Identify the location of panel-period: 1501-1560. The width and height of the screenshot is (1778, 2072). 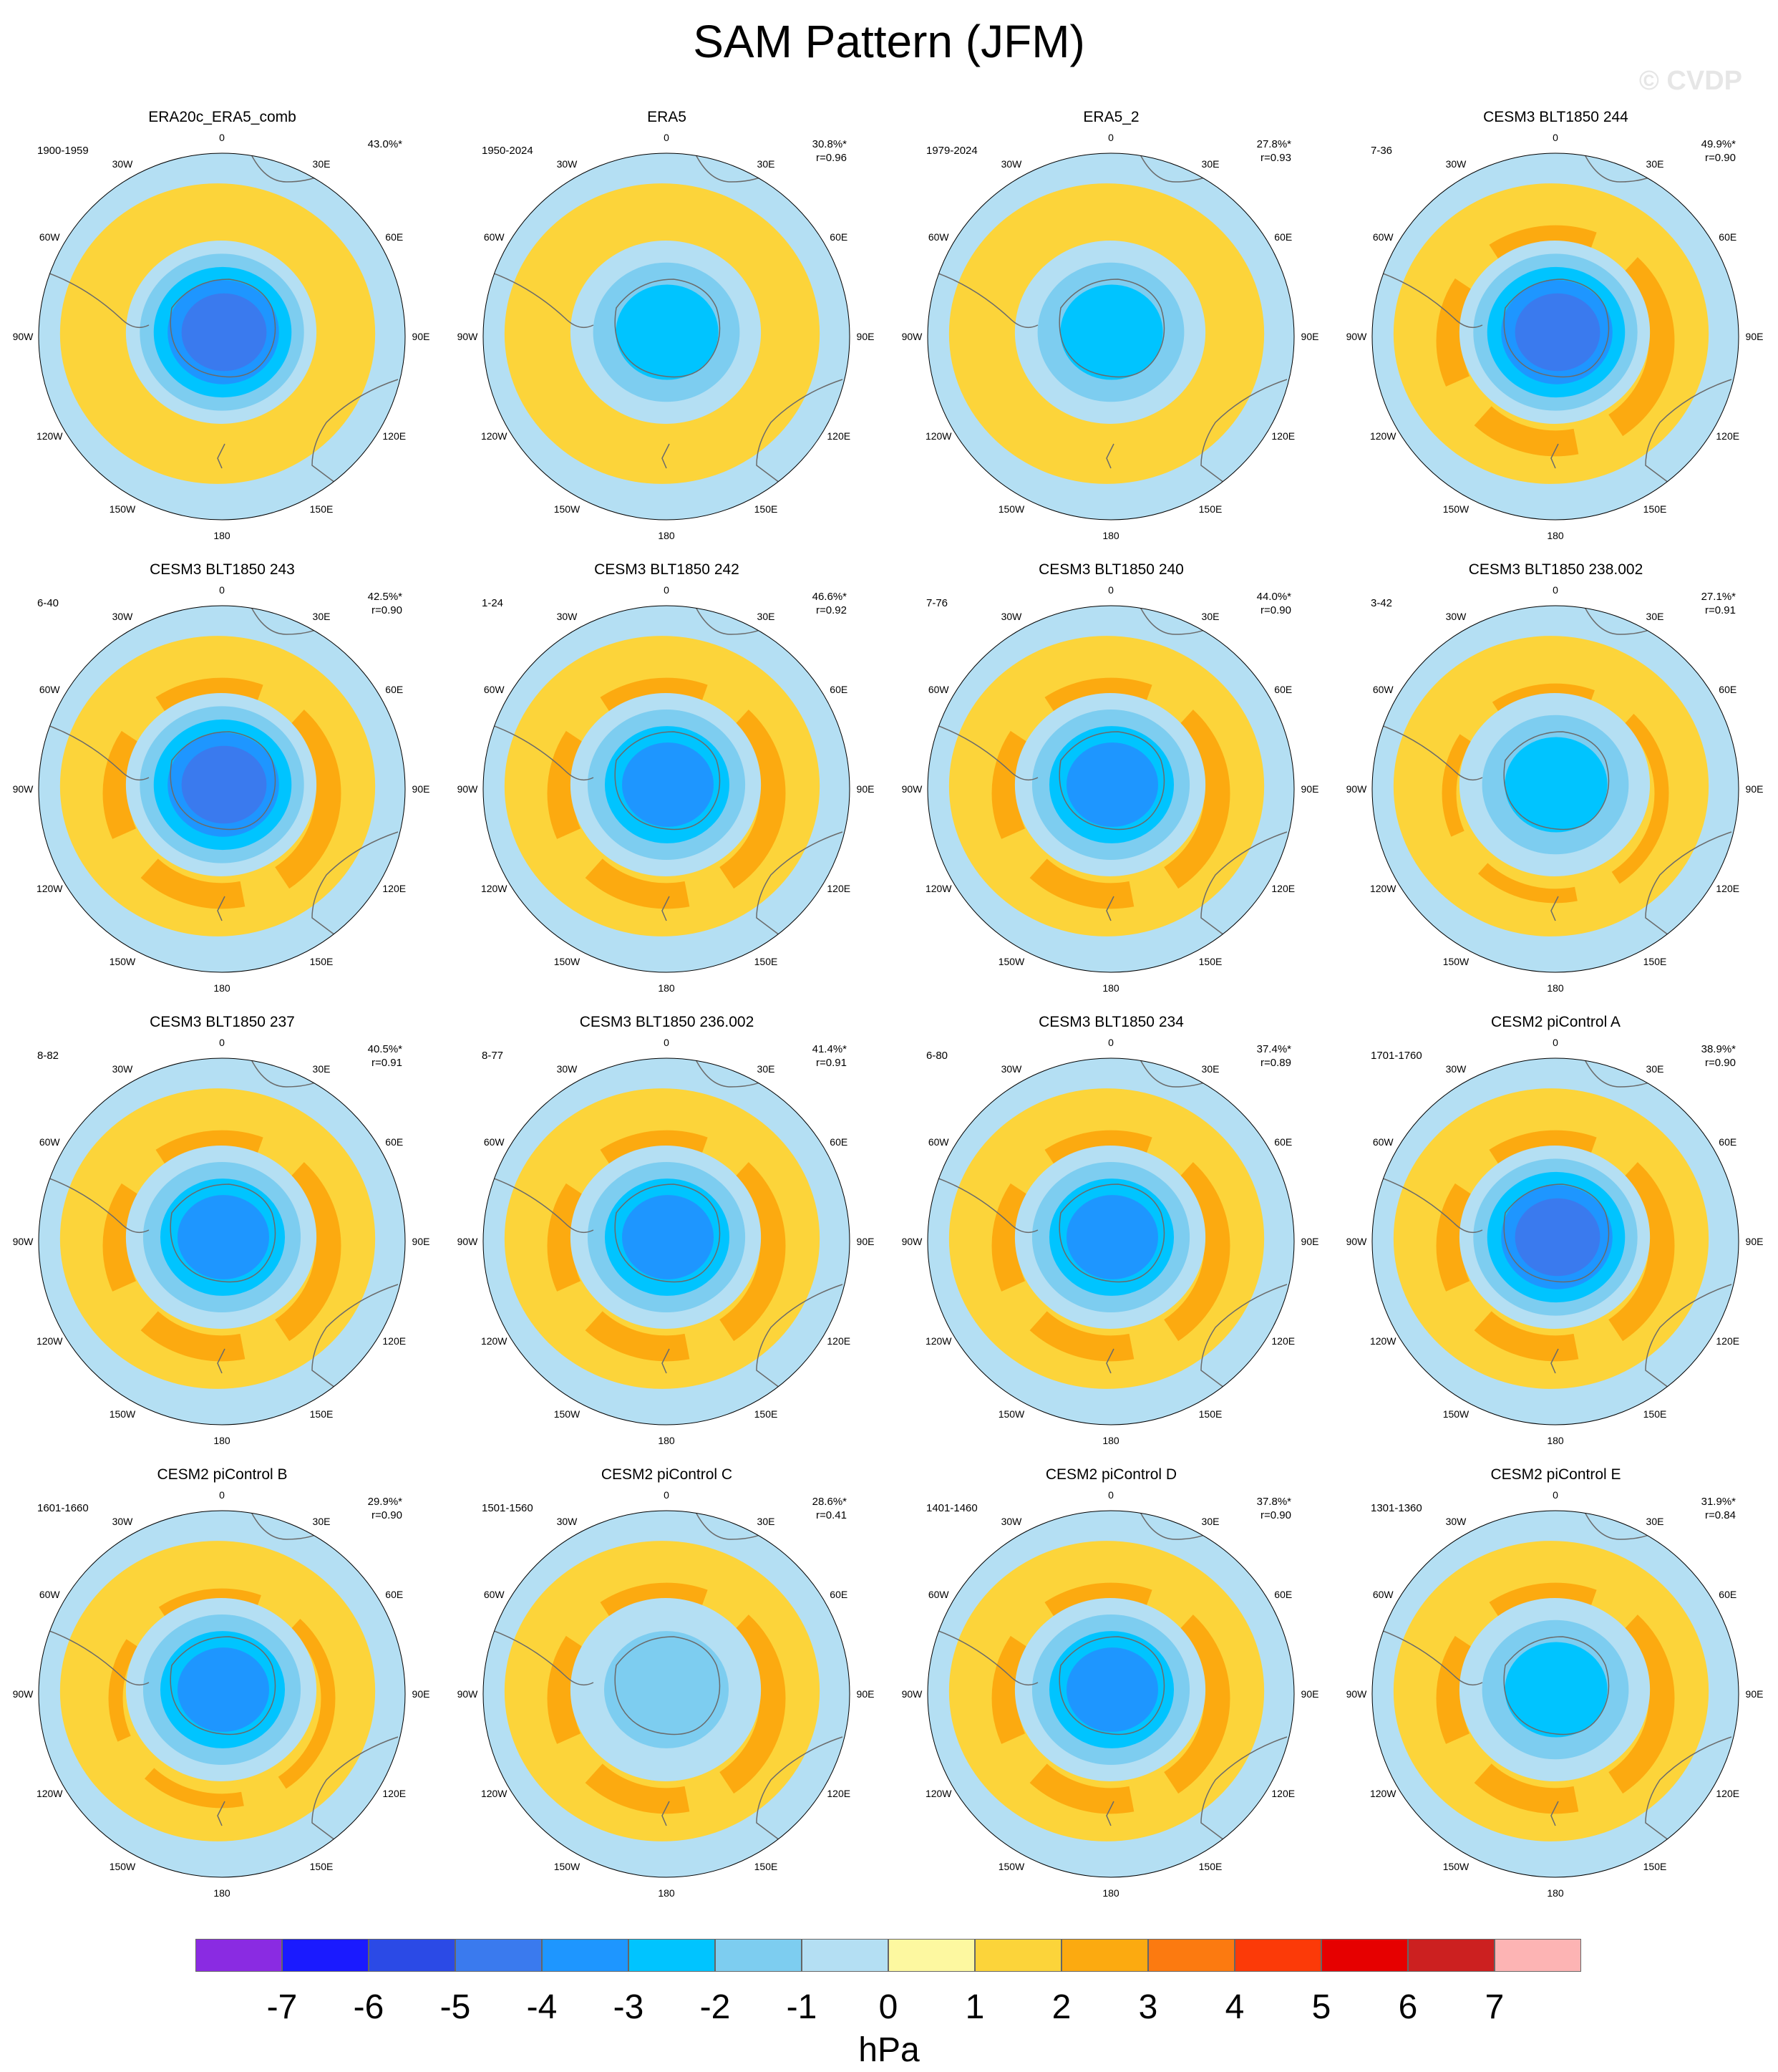
(507, 1508).